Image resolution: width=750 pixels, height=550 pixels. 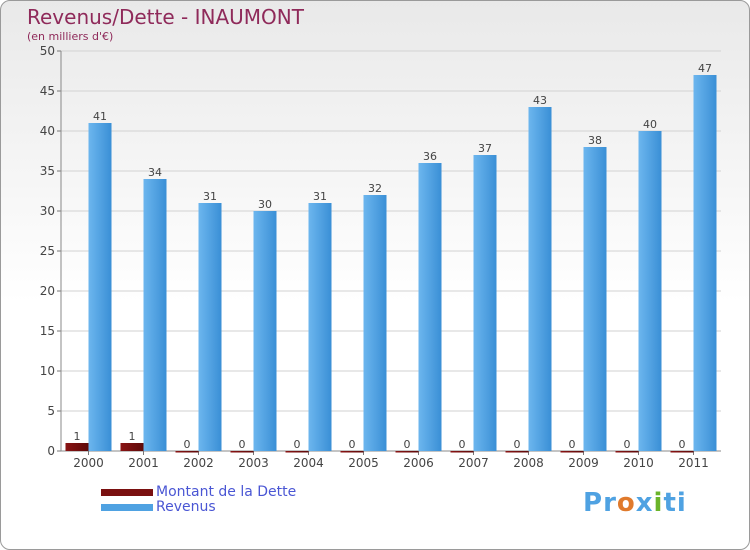 I want to click on data-label-revenue: 40, so click(x=650, y=124).